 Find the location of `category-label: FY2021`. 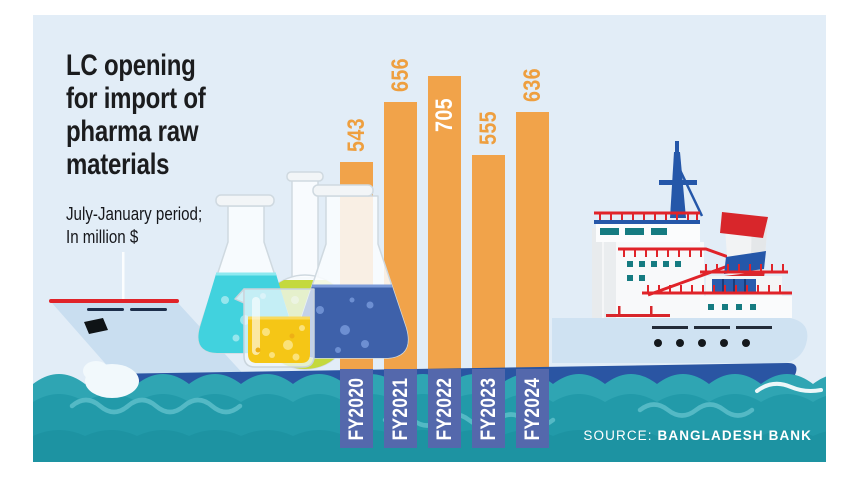

category-label: FY2021 is located at coordinates (400, 408).